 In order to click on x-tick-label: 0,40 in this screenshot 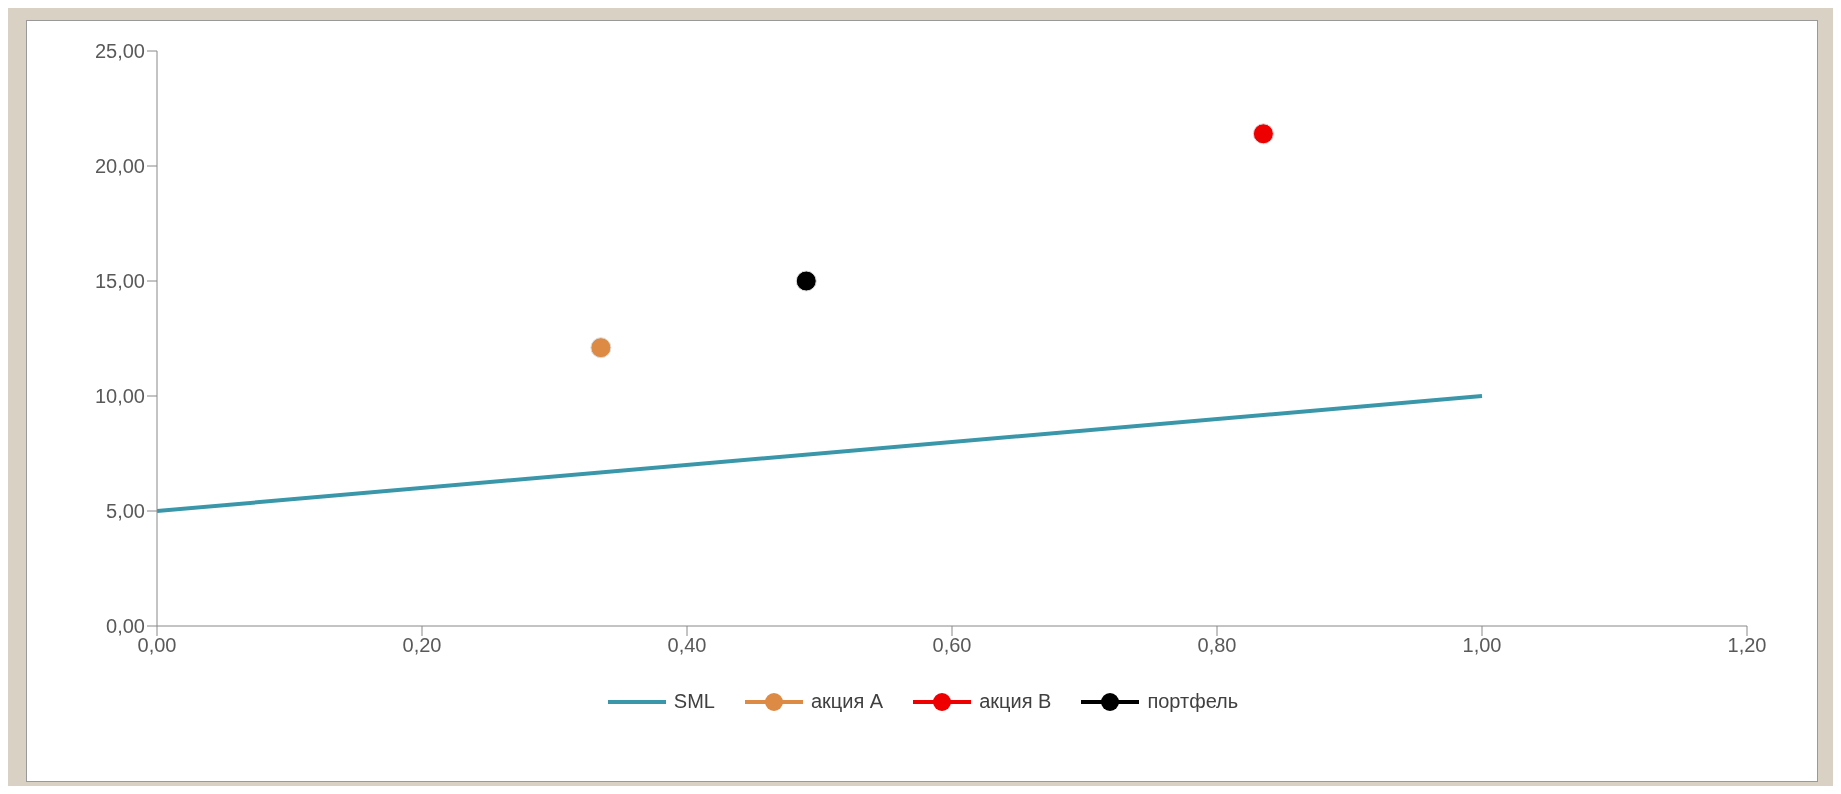, I will do `click(687, 645)`.